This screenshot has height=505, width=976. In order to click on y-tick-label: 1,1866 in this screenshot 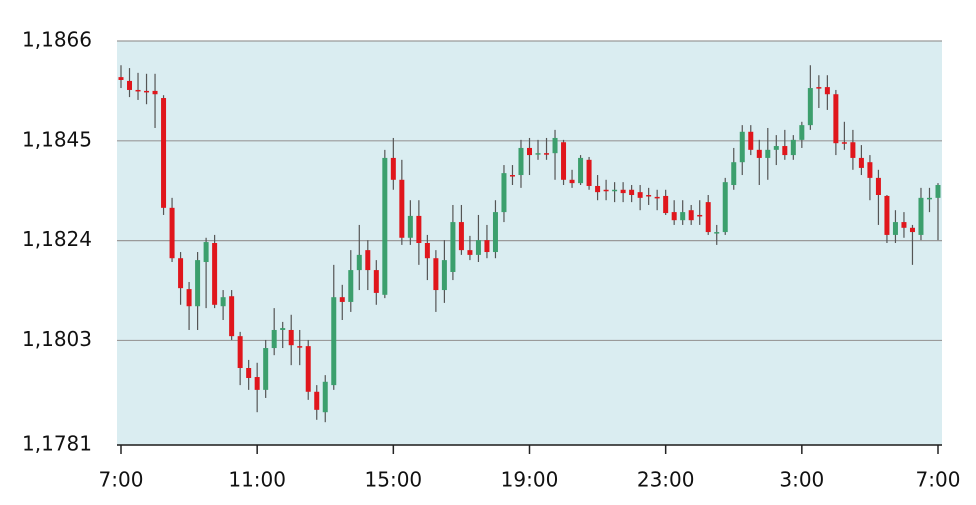, I will do `click(57, 40)`.